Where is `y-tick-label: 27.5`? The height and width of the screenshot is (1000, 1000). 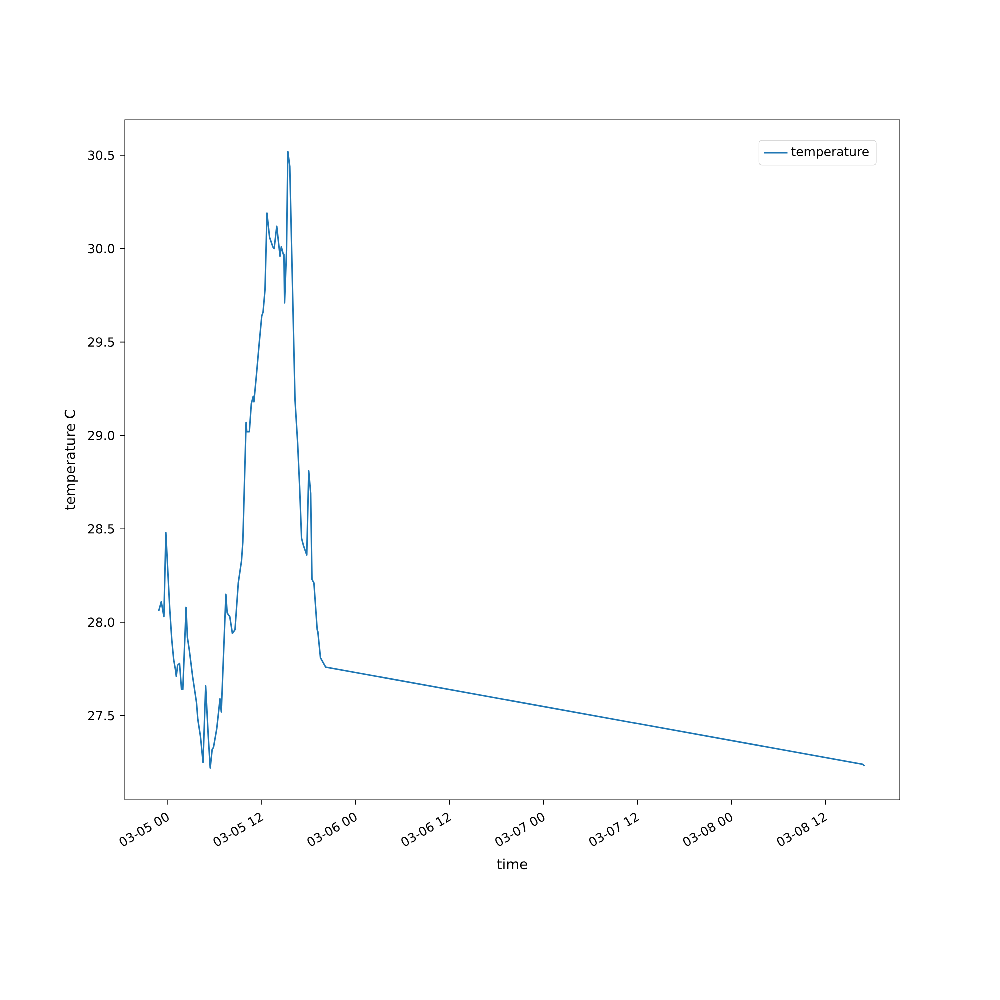
y-tick-label: 27.5 is located at coordinates (101, 716).